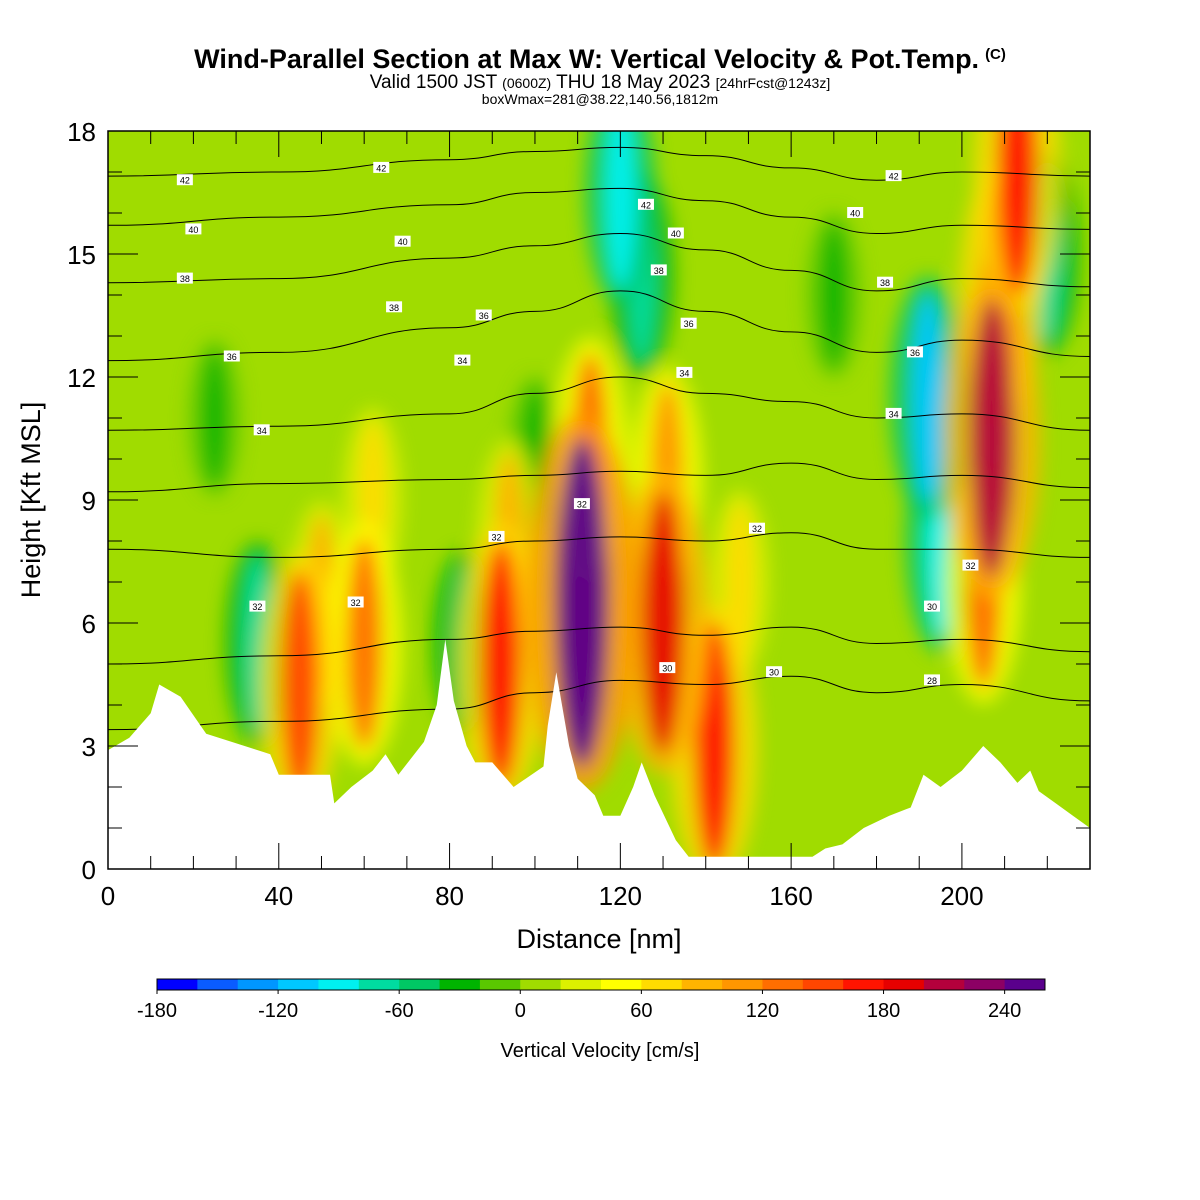 This screenshot has width=1200, height=1200. What do you see at coordinates (600, 1051) in the screenshot?
I see `colorbar-label: Vertical Velocity [cm/s]` at bounding box center [600, 1051].